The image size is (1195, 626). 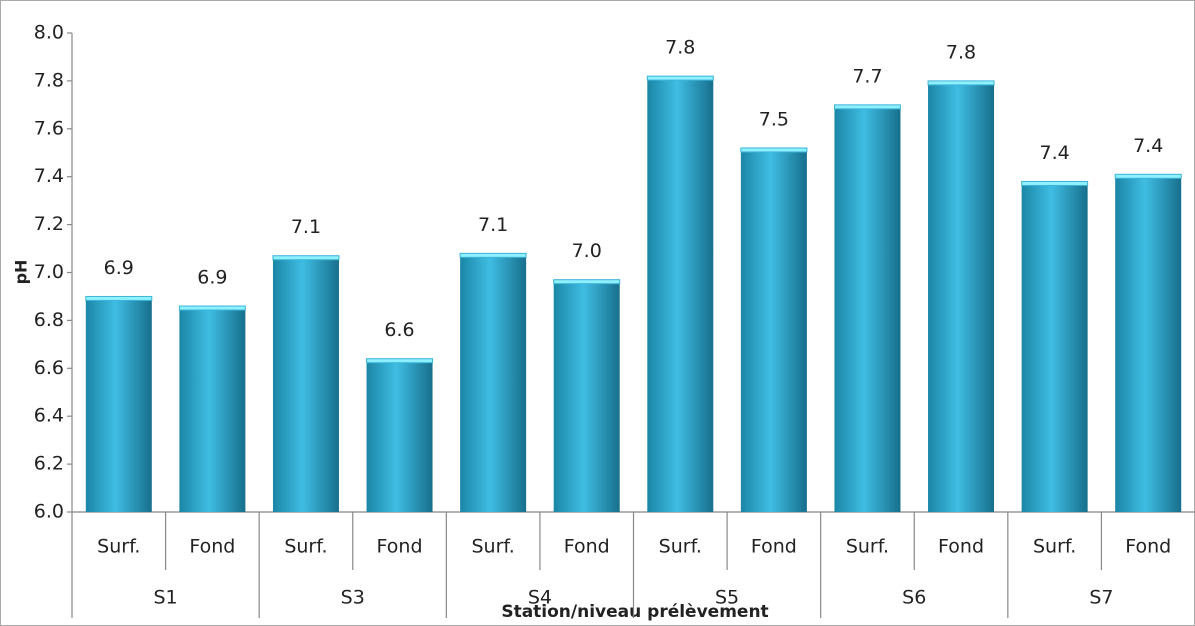 I want to click on y-tick-label: 7.4, so click(x=49, y=176).